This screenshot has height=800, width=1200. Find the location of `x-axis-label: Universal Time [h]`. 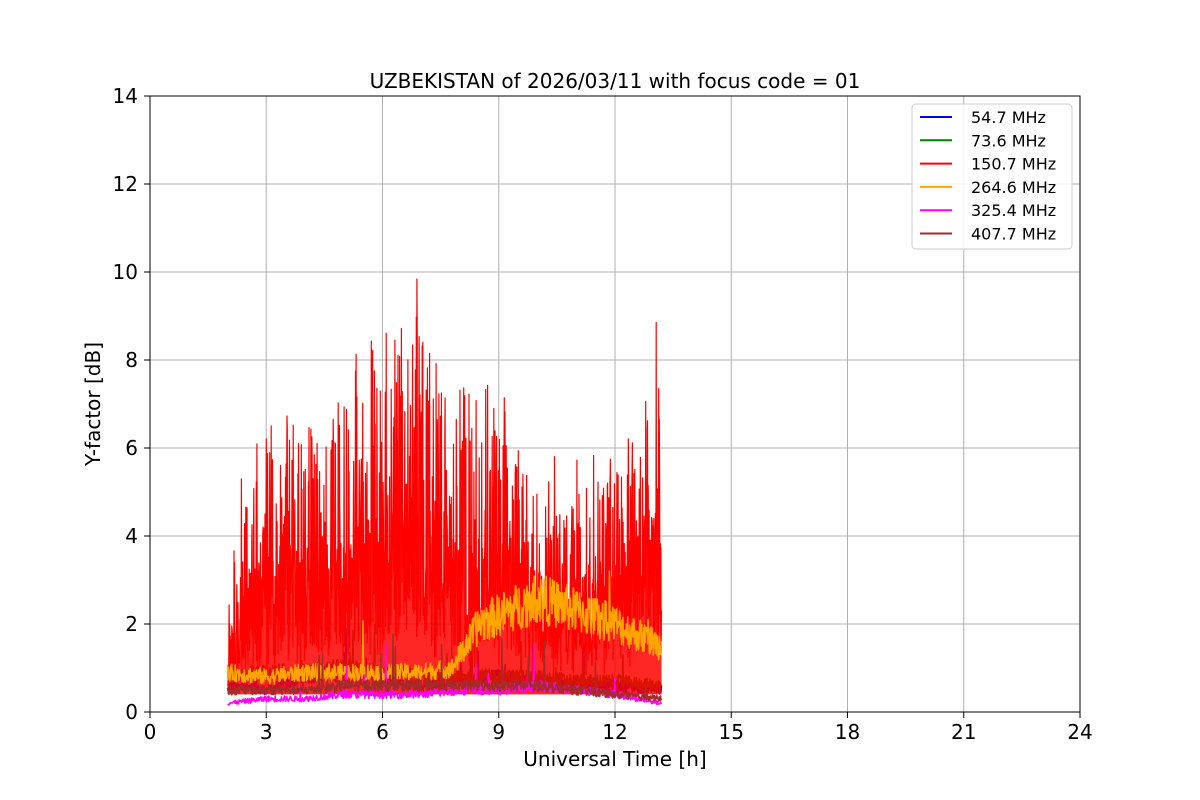

x-axis-label: Universal Time [h] is located at coordinates (614, 759).